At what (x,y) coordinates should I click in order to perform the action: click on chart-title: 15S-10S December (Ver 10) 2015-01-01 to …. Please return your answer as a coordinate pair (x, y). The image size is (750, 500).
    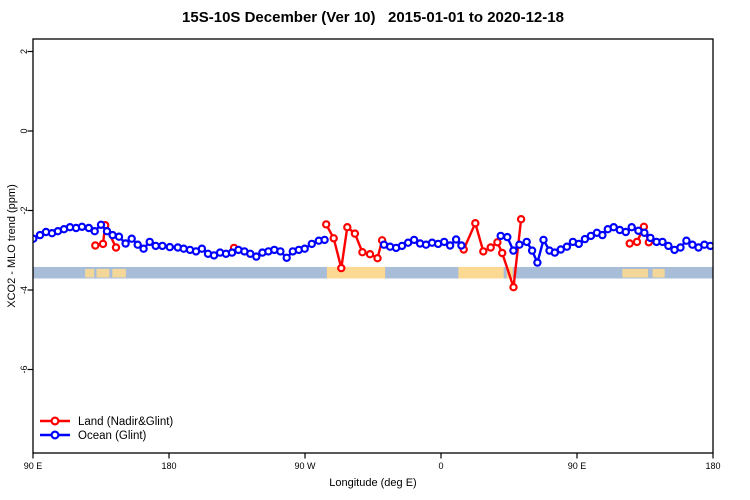
    Looking at the image, I should click on (373, 17).